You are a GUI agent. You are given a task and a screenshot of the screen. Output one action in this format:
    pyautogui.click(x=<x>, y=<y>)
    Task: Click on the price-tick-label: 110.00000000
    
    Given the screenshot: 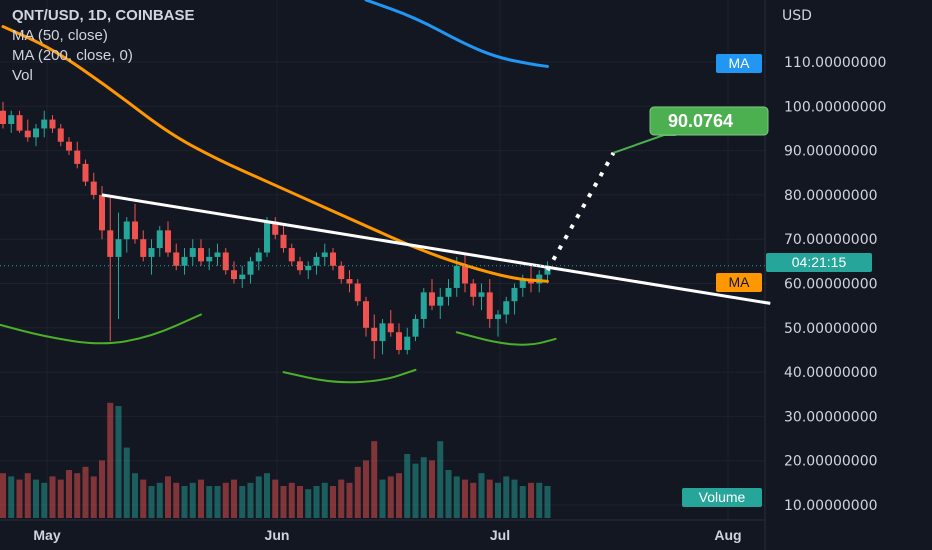 What is the action you would take?
    pyautogui.click(x=835, y=63)
    